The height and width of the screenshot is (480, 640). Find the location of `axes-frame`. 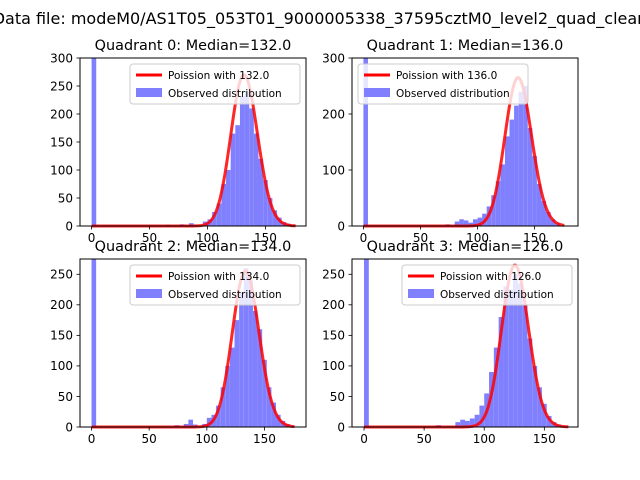

axes-frame is located at coordinates (193, 343).